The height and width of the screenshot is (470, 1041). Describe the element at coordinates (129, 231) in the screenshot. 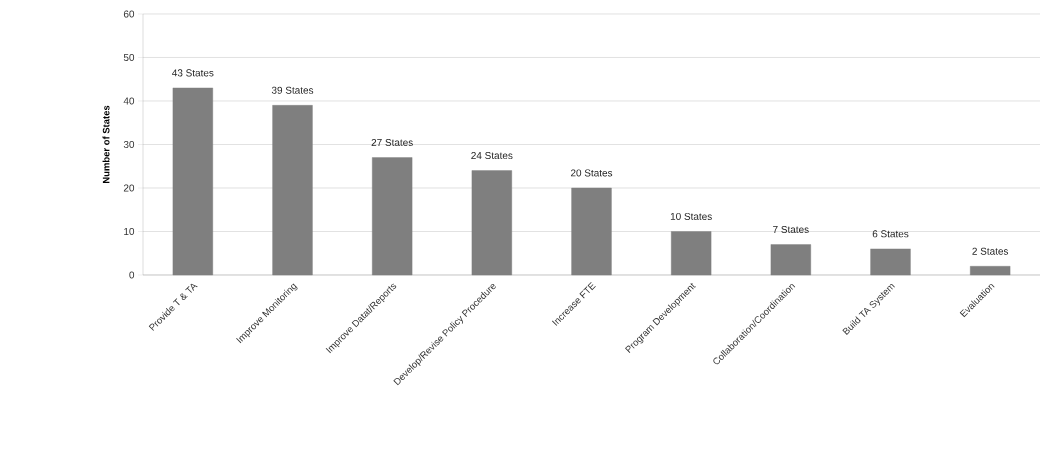

I see `y-tick-label: 10` at that location.